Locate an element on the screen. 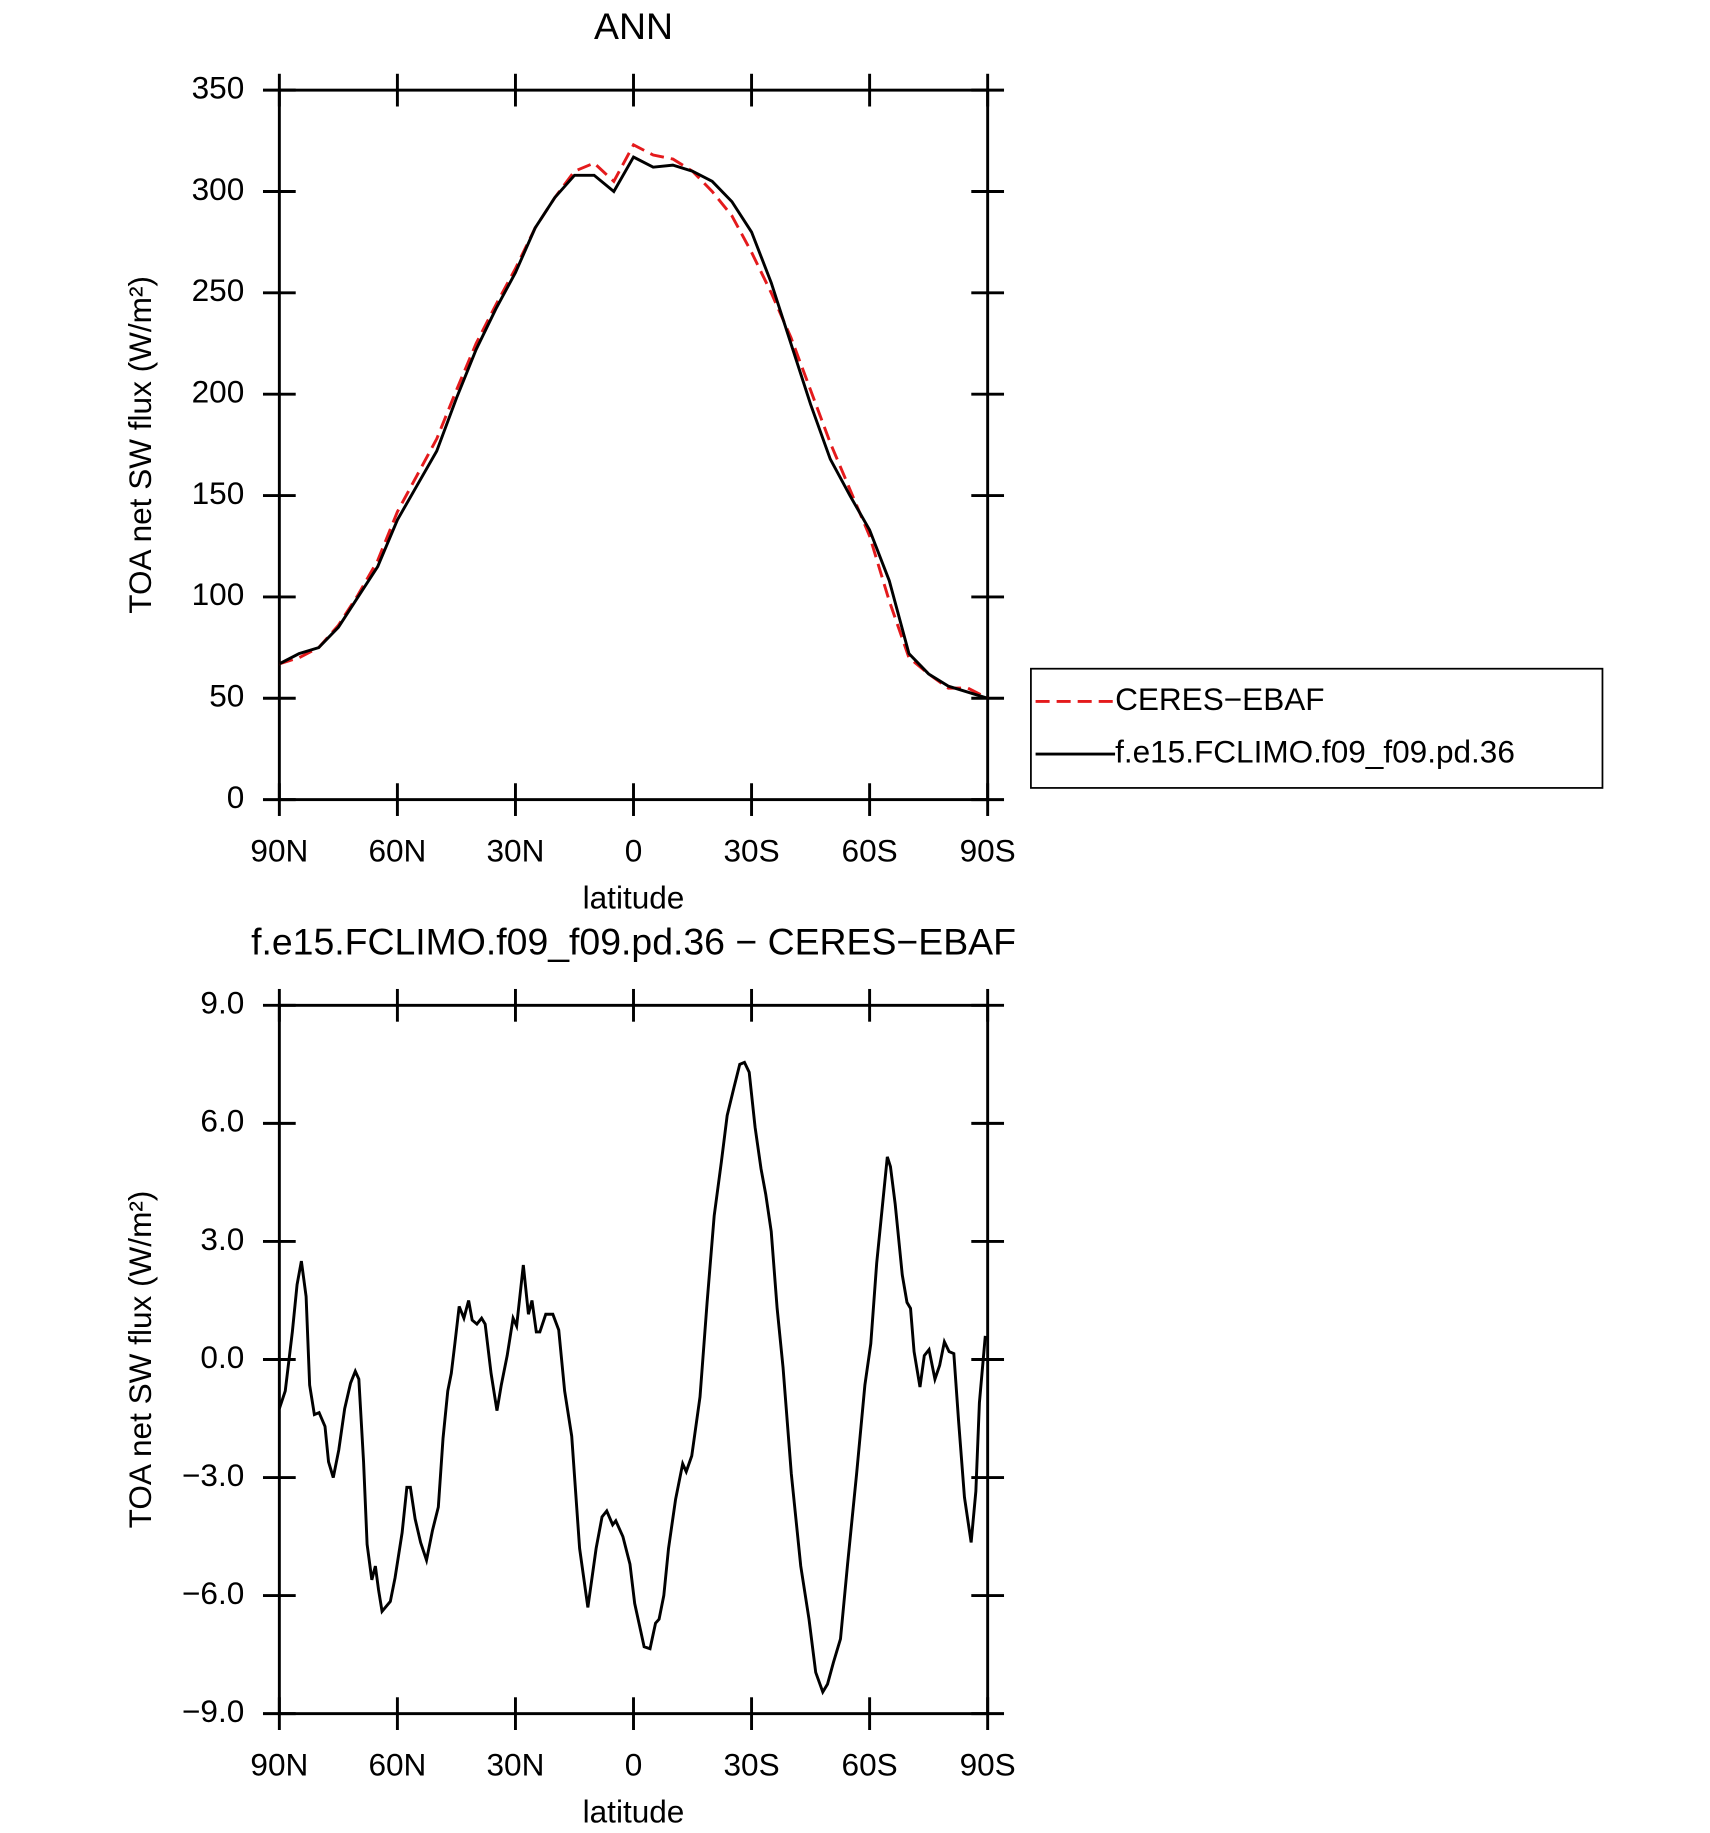 The width and height of the screenshot is (1710, 1833). y-tick-label: 100 is located at coordinates (218, 594).